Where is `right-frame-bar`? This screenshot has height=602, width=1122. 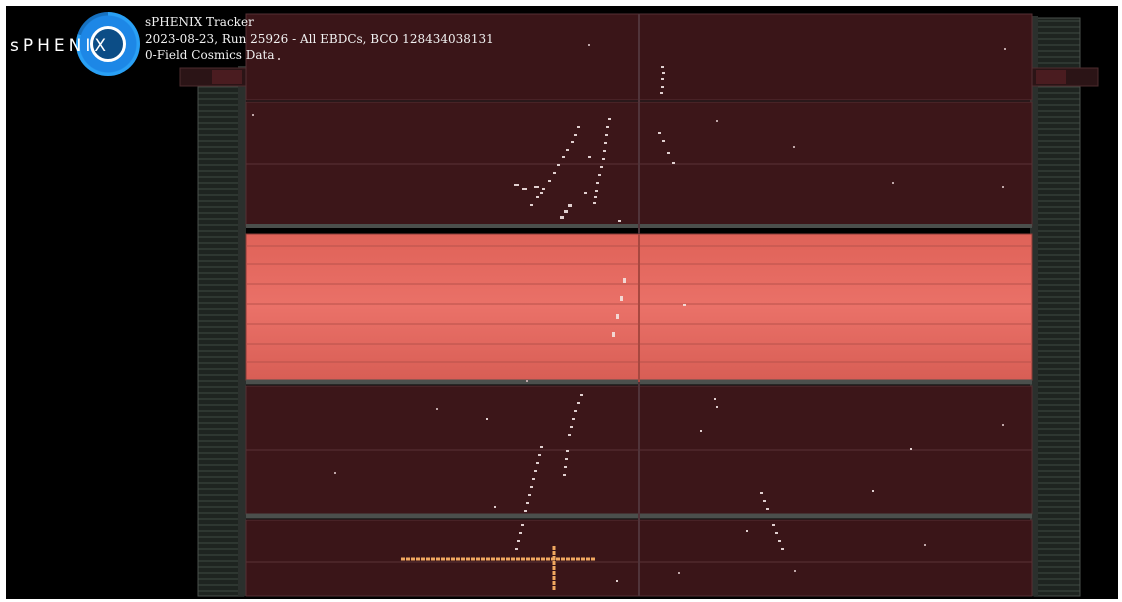
right-frame-bar is located at coordinates (1034, 306).